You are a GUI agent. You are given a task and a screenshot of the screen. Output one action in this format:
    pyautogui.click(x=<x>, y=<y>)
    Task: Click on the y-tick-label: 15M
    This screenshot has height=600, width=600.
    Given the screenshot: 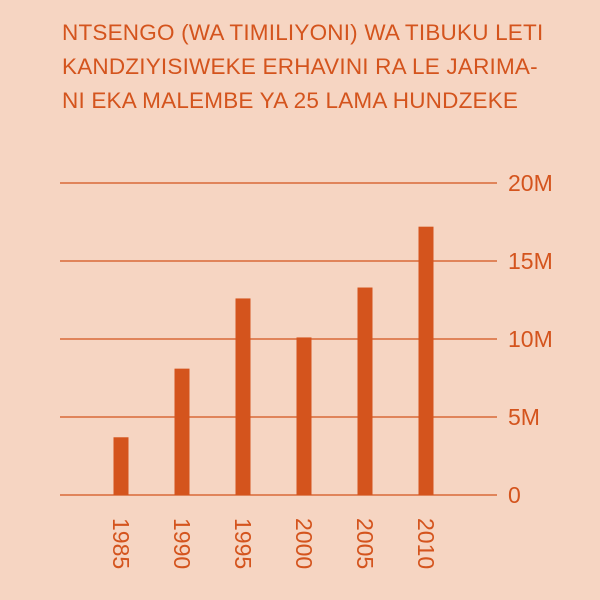 What is the action you would take?
    pyautogui.click(x=530, y=261)
    